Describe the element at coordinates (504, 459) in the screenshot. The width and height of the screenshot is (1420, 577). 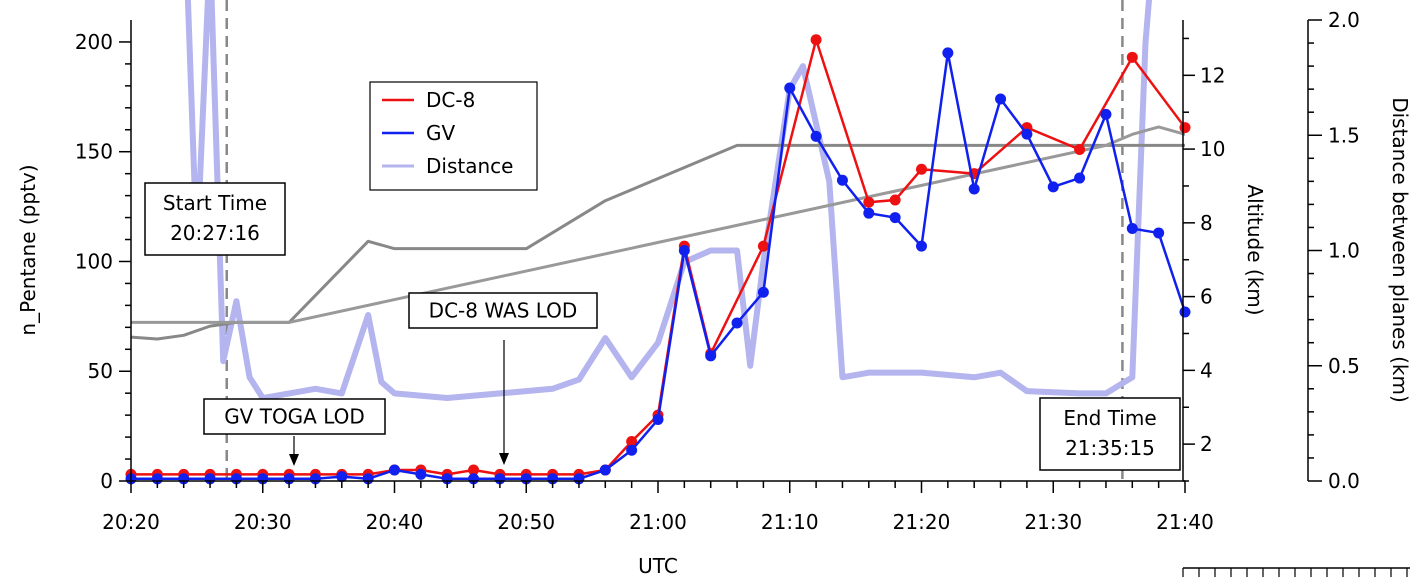
I see `dc8-lod-arrow-head` at that location.